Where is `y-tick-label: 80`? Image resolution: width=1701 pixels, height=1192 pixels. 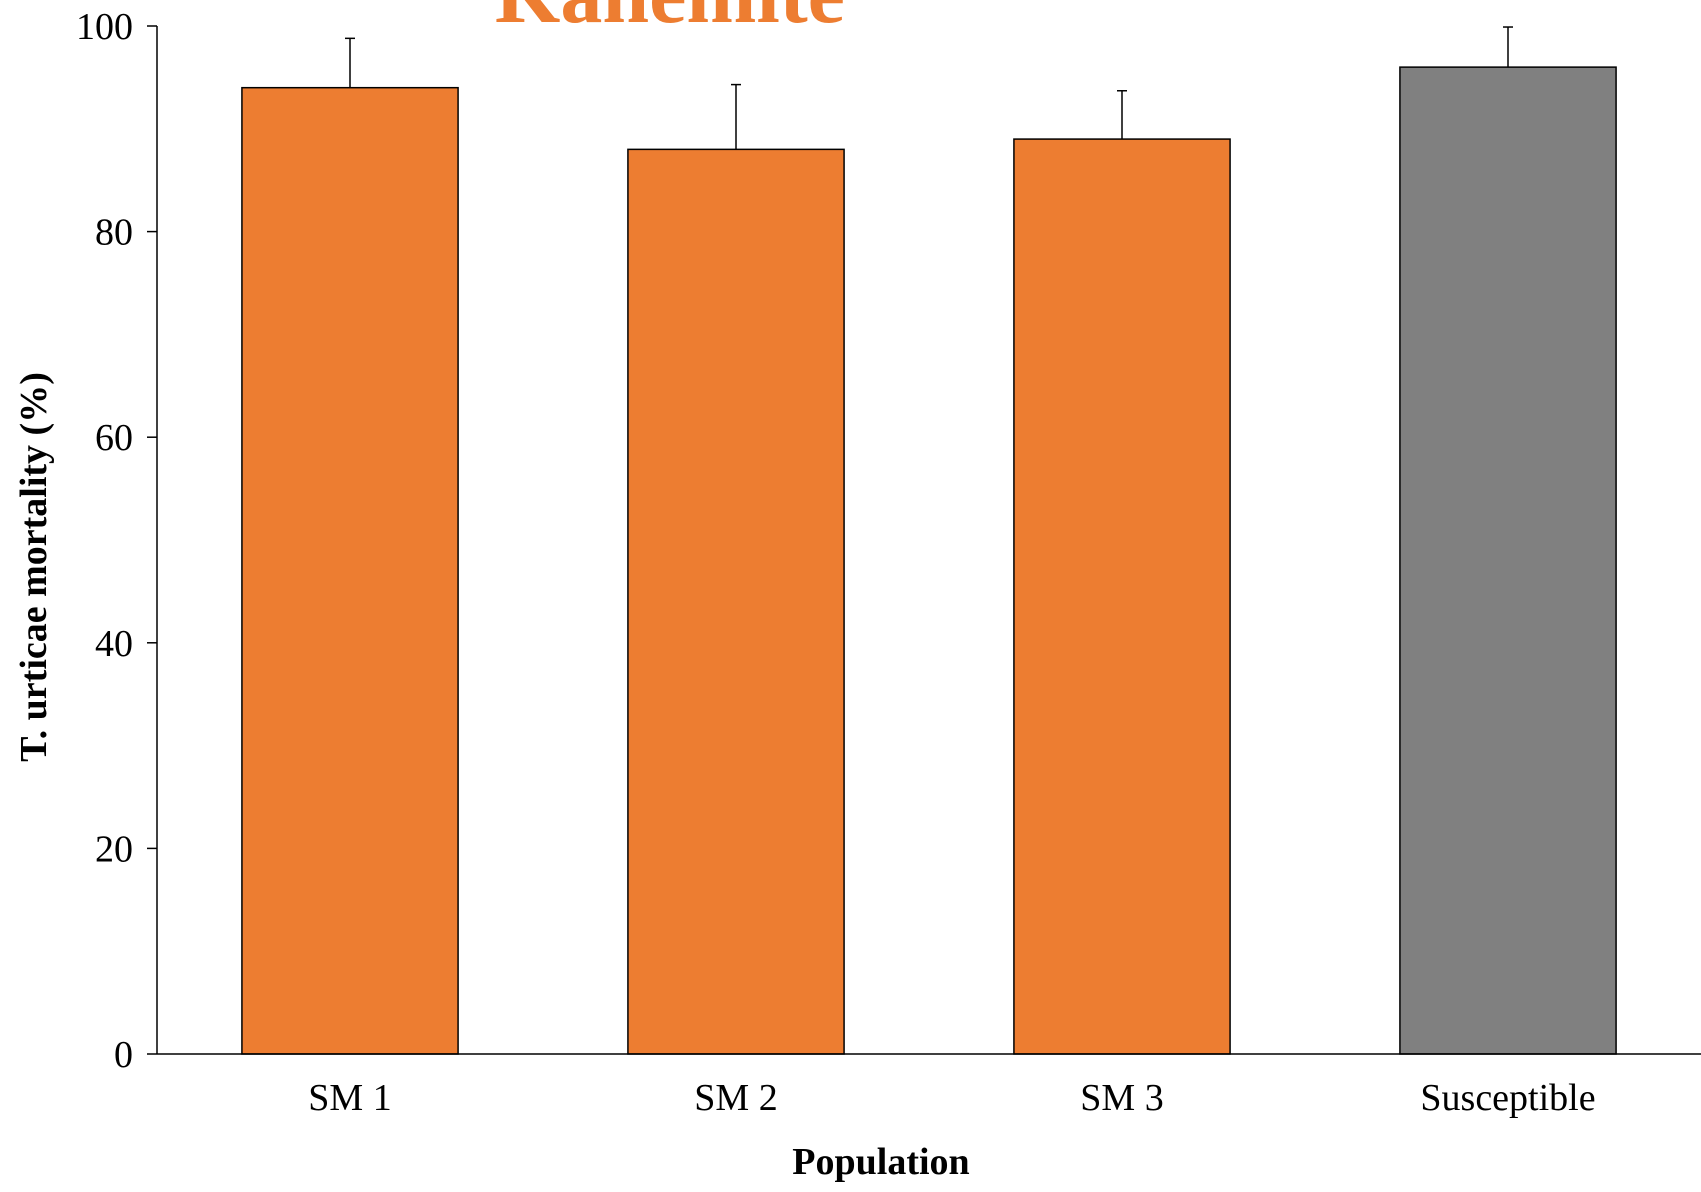 y-tick-label: 80 is located at coordinates (114, 233).